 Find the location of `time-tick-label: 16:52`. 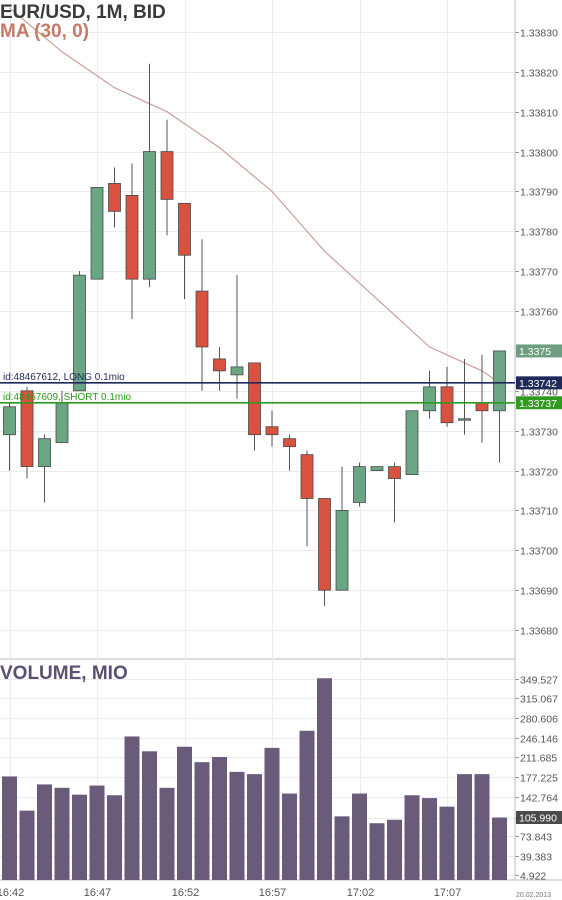

time-tick-label: 16:52 is located at coordinates (186, 893).